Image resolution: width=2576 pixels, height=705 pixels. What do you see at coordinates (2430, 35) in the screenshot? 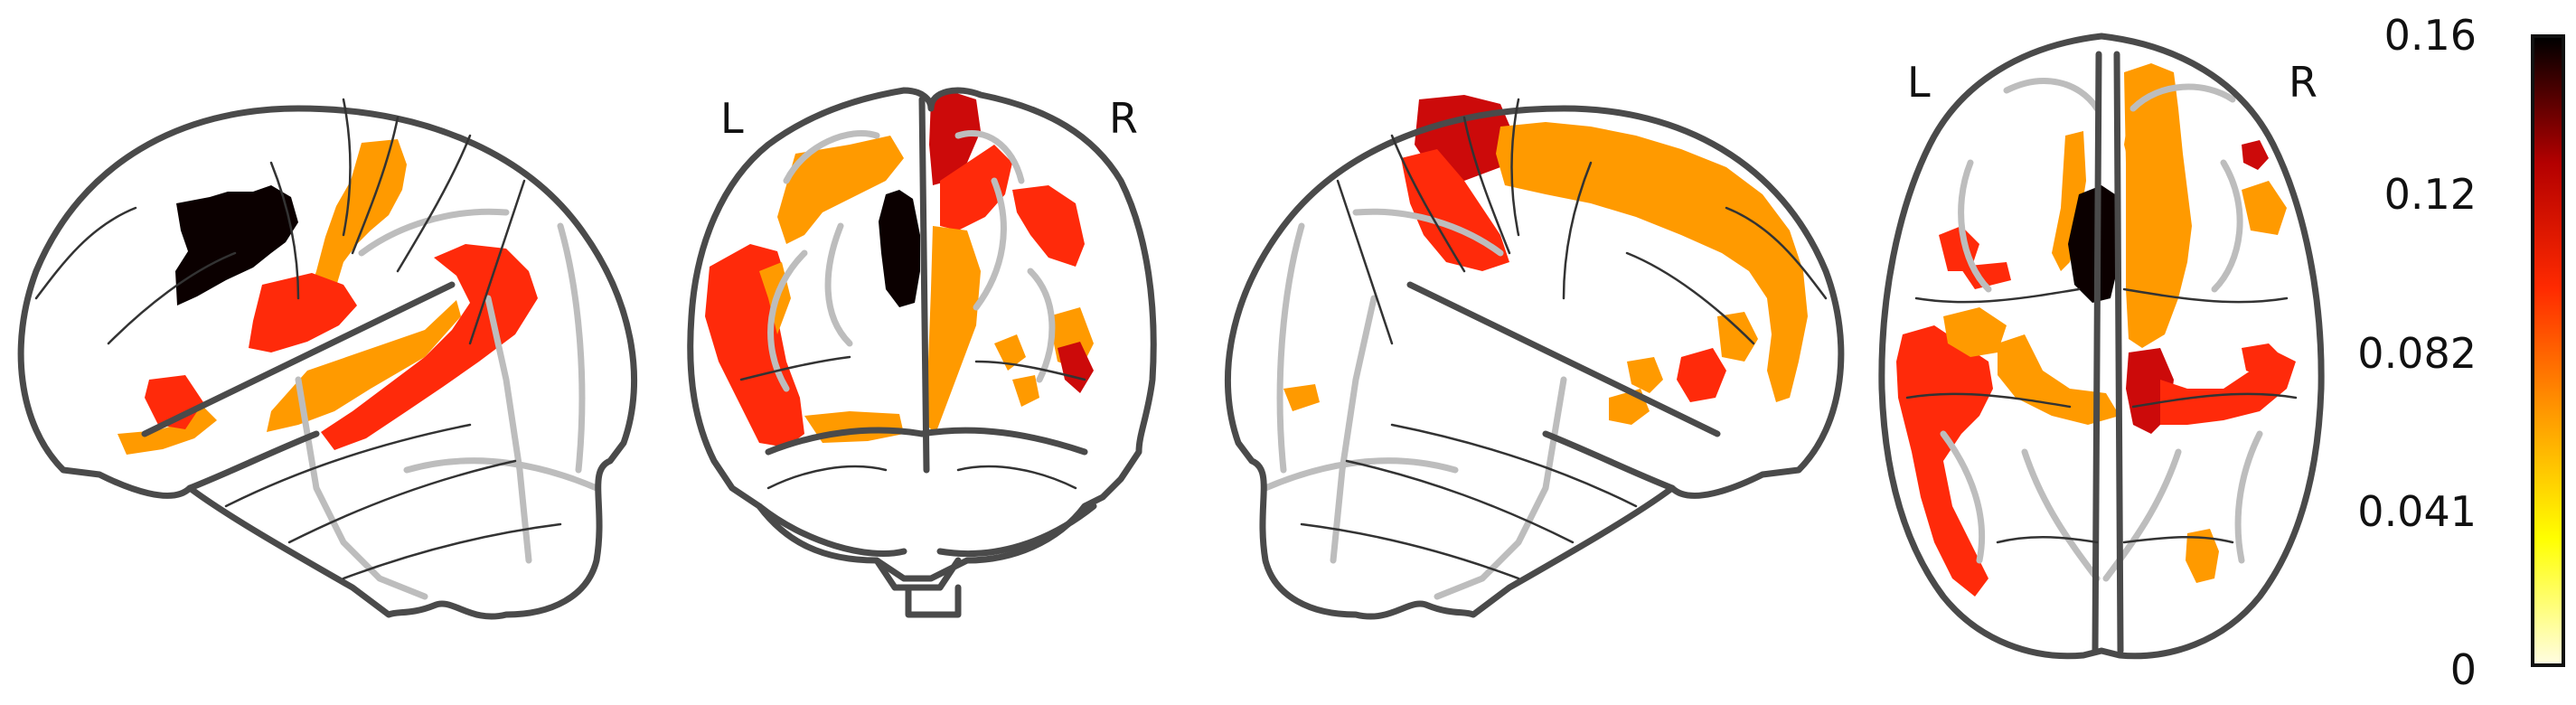
I see `colorbar-tick-max: 0.16` at bounding box center [2430, 35].